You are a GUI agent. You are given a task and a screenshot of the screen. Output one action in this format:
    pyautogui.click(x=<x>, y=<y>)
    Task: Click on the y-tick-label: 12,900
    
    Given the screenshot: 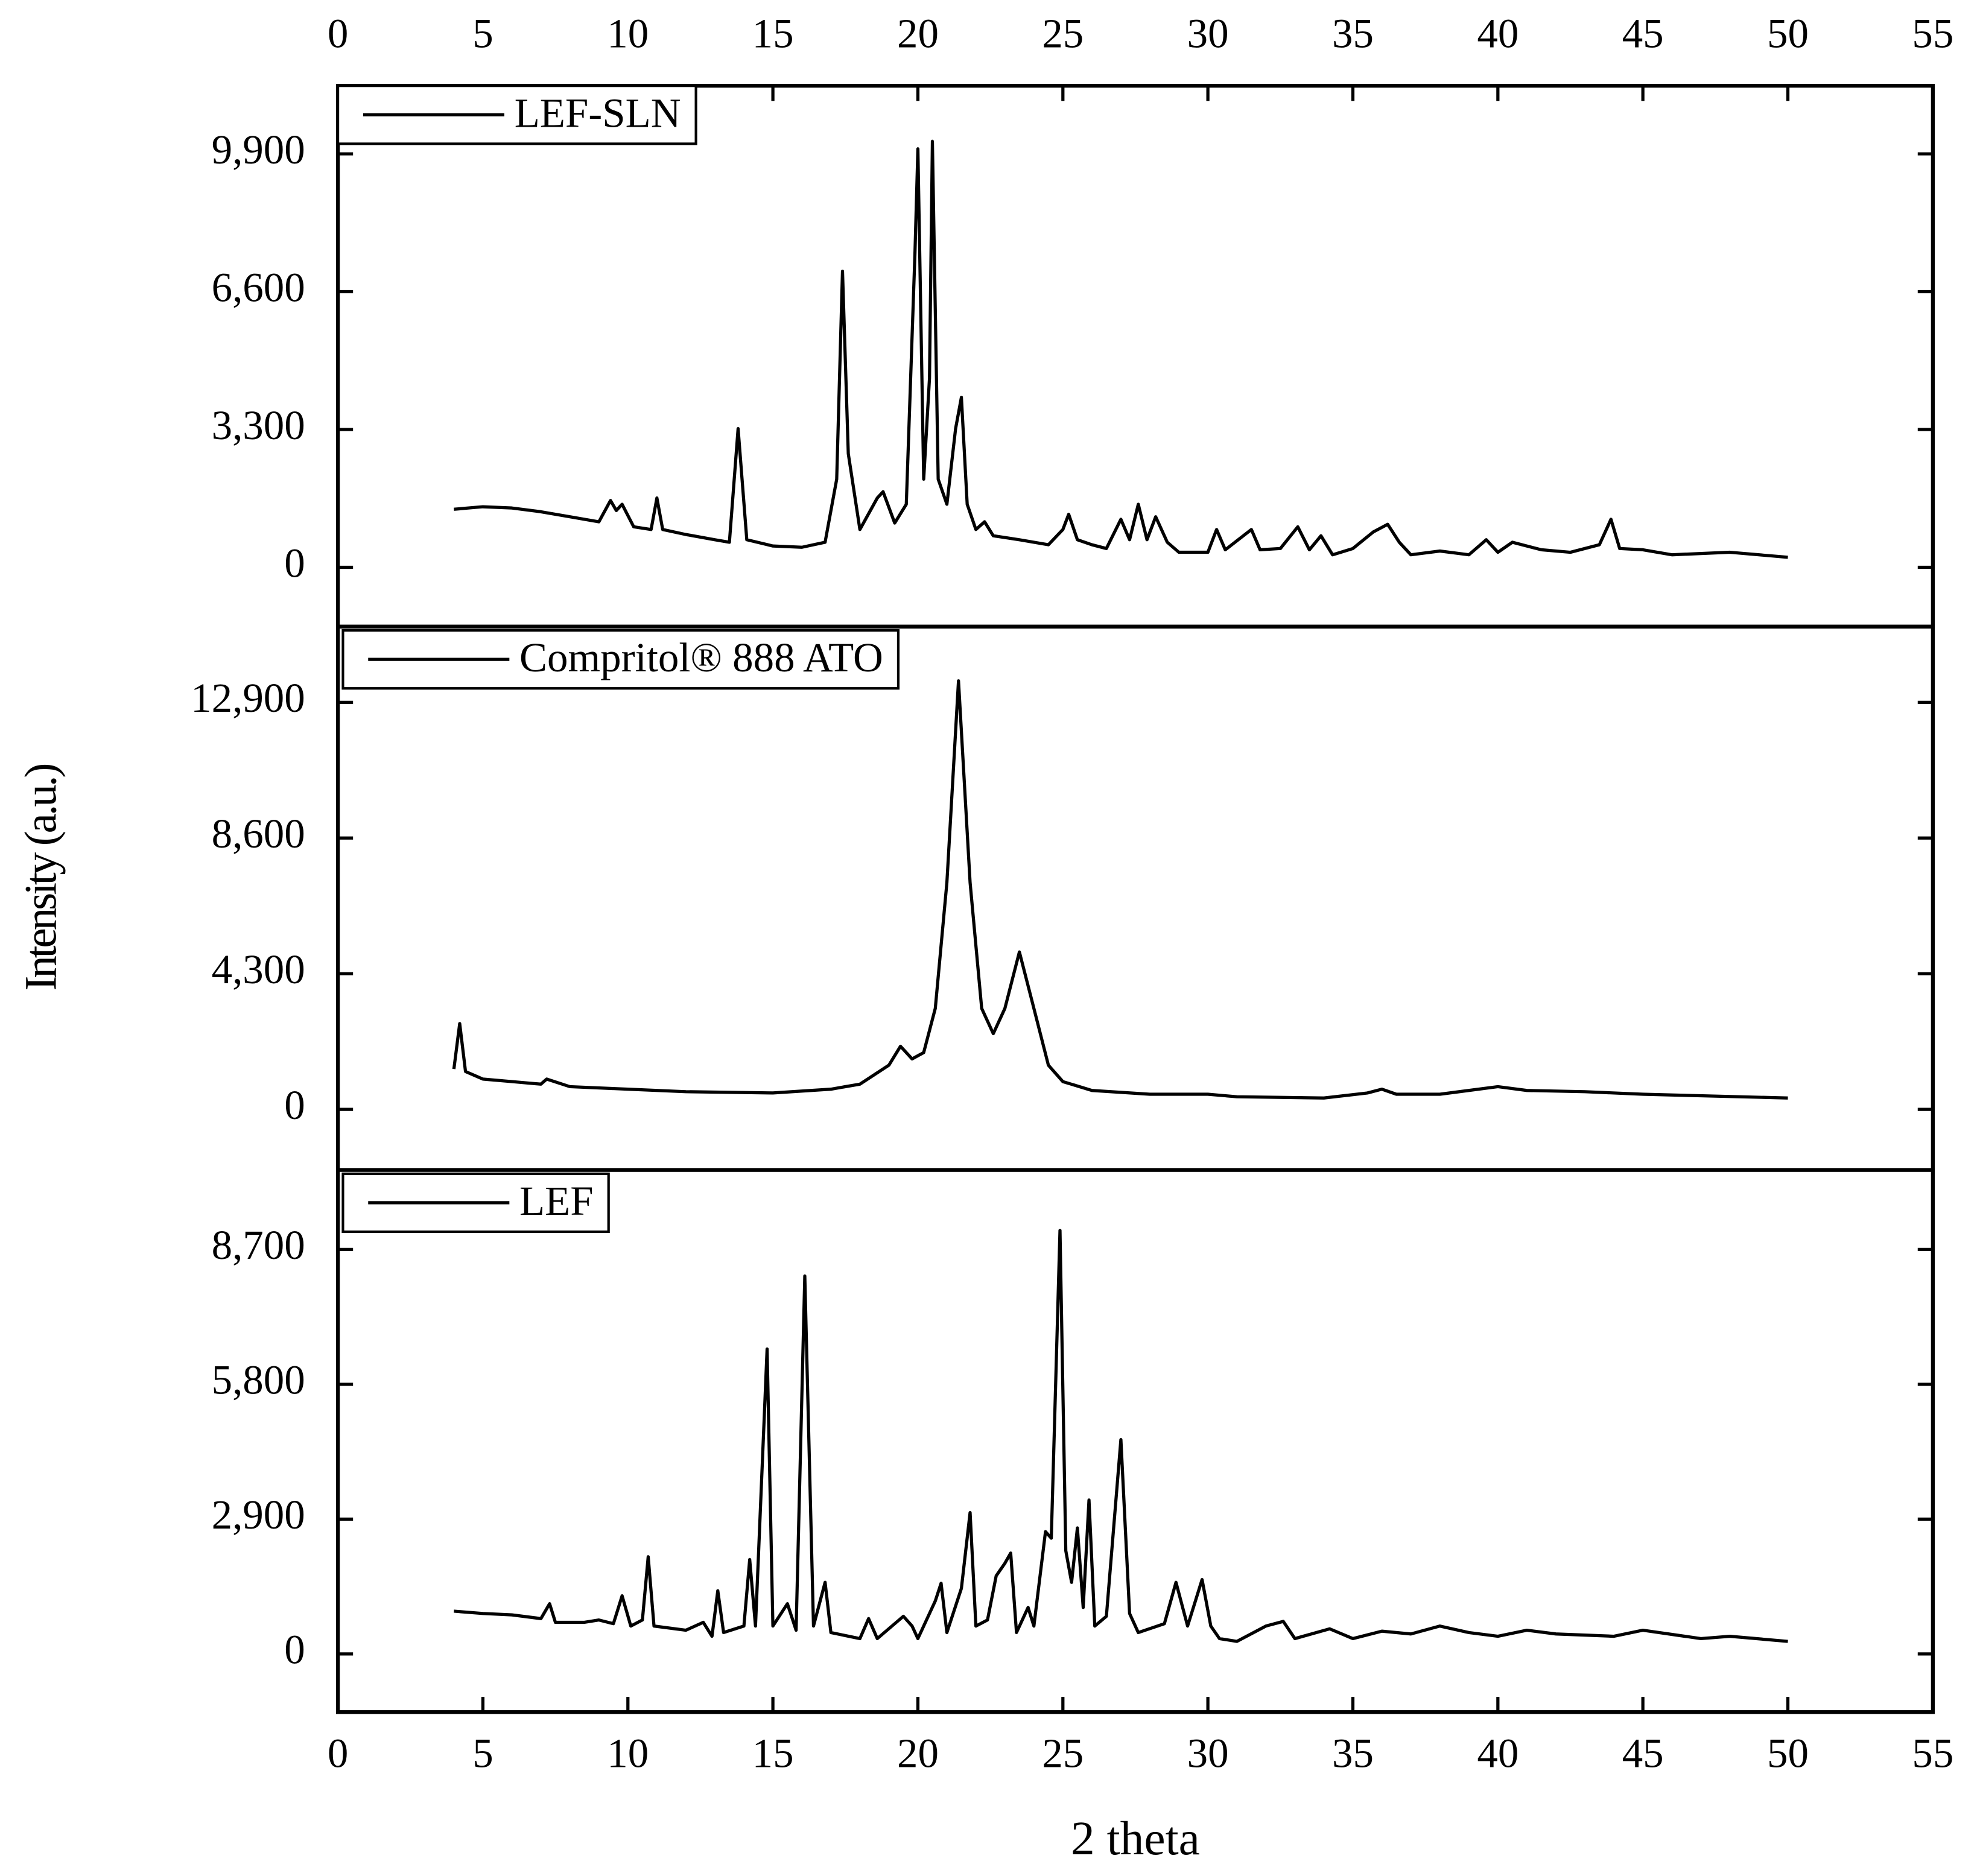 What is the action you would take?
    pyautogui.click(x=248, y=698)
    